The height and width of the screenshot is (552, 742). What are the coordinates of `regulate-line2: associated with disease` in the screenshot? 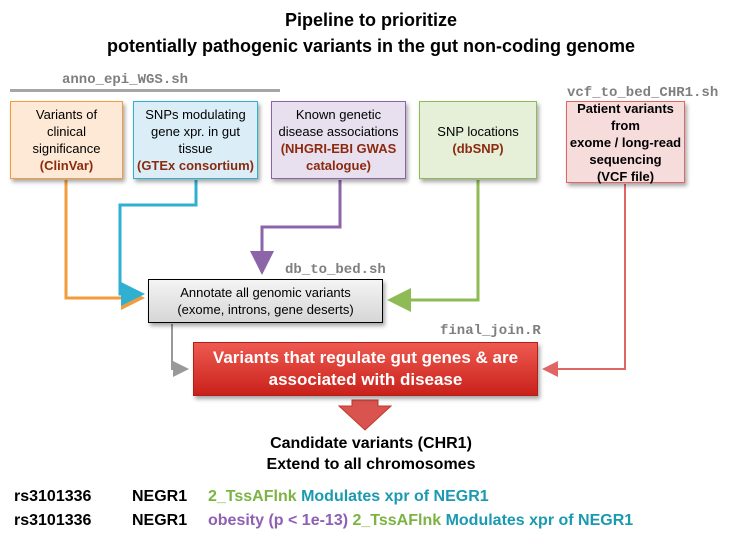 It's located at (365, 379).